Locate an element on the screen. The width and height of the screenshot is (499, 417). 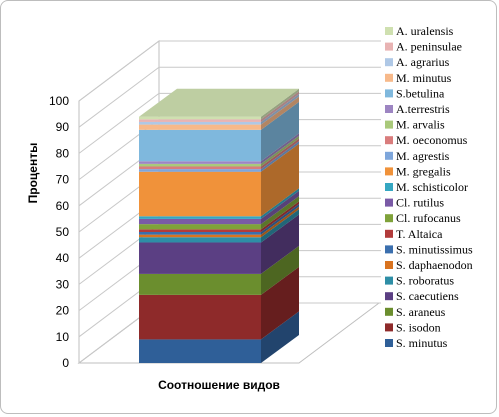
legend-item: M. oeconomus is located at coordinates (426, 140).